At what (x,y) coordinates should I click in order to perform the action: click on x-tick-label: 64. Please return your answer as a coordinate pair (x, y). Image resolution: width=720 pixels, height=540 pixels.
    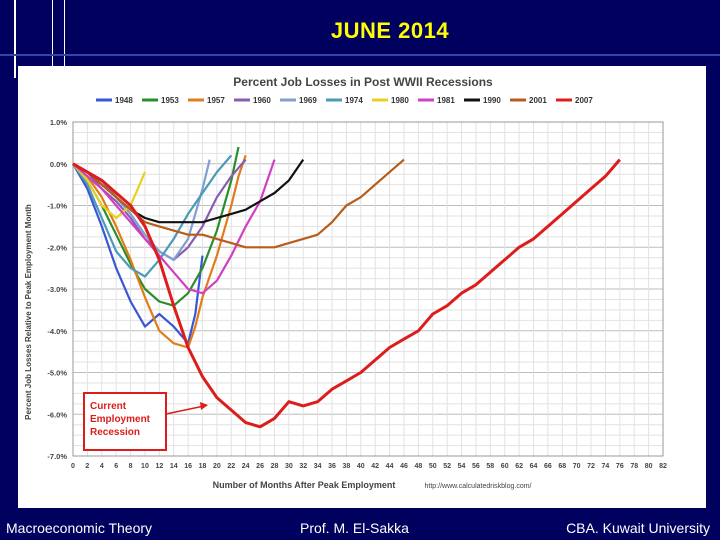
    Looking at the image, I should click on (534, 466).